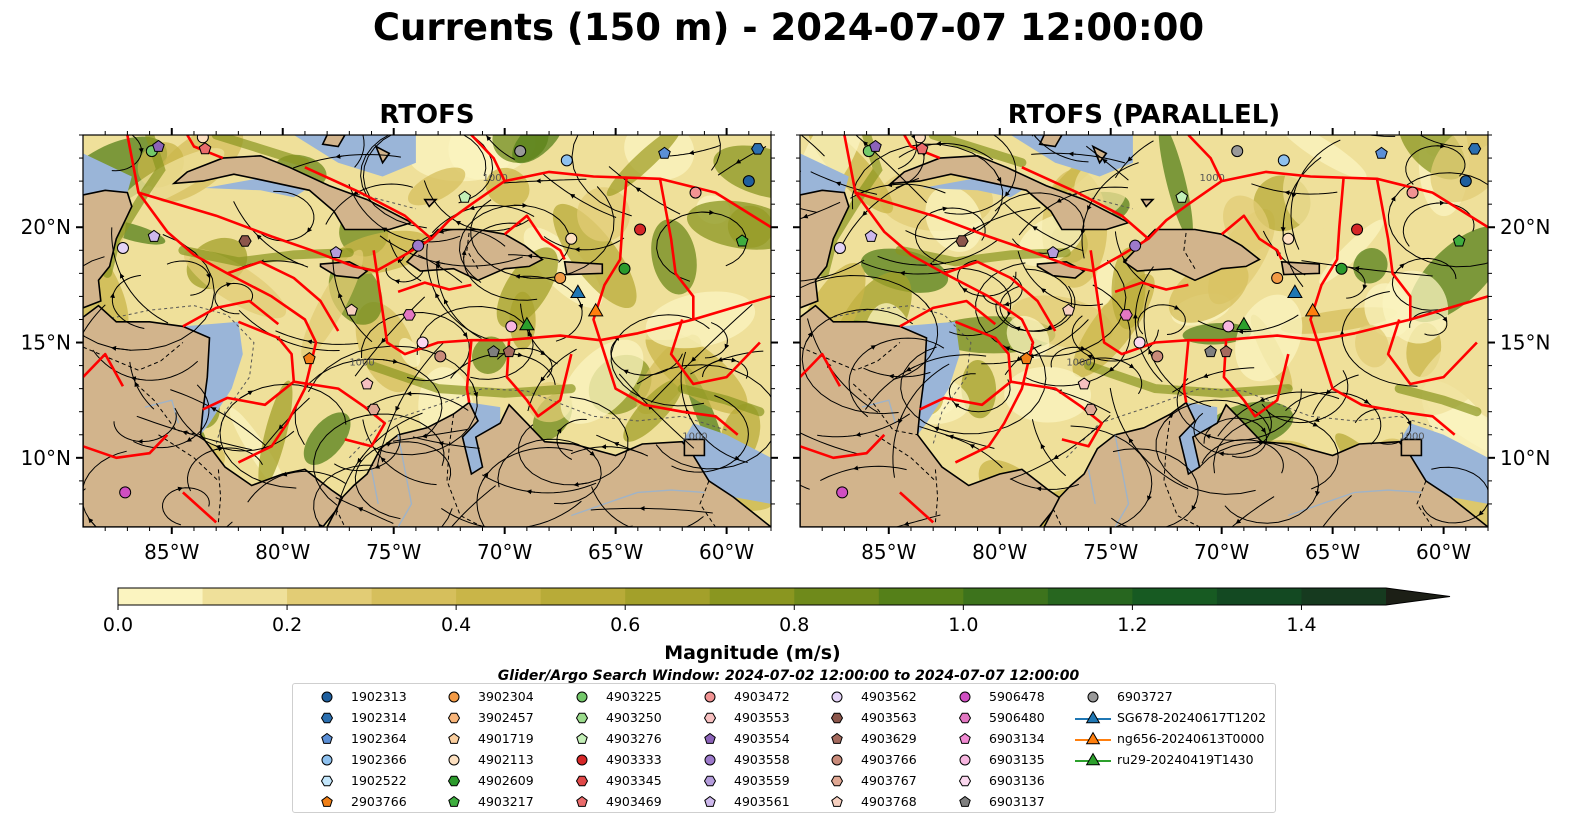 The height and width of the screenshot is (829, 1577). I want to click on lon-tick-label: 65°W, so click(1332, 552).